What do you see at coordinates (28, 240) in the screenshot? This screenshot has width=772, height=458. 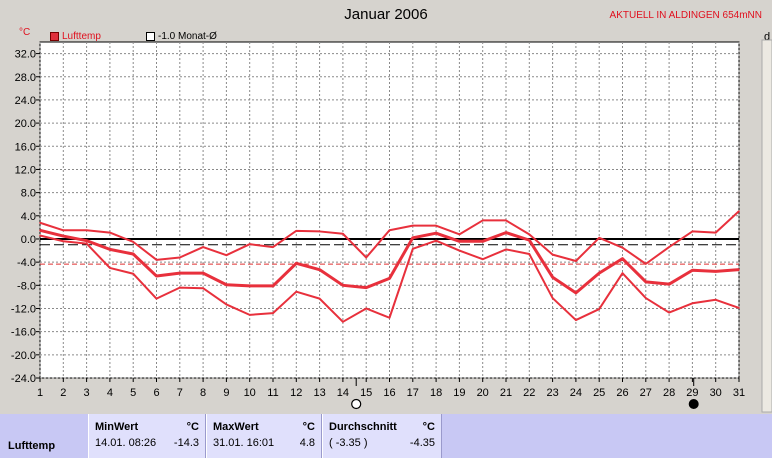 I see `y-tick-label: 0.0` at bounding box center [28, 240].